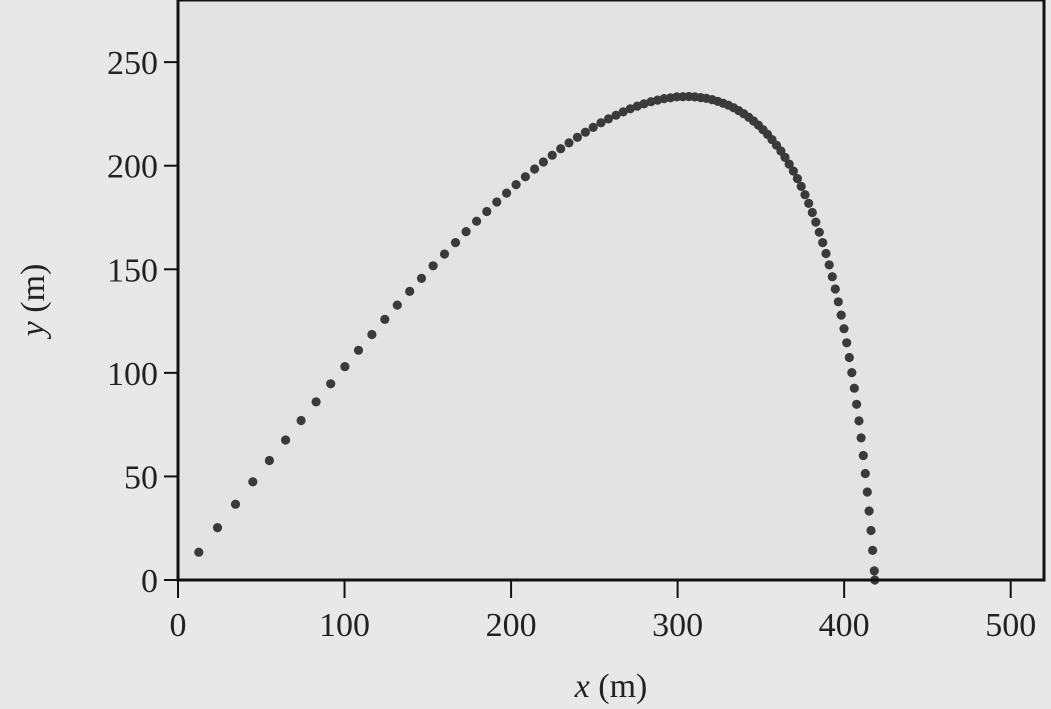  Describe the element at coordinates (677, 625) in the screenshot. I see `x-tick-label: 300` at that location.